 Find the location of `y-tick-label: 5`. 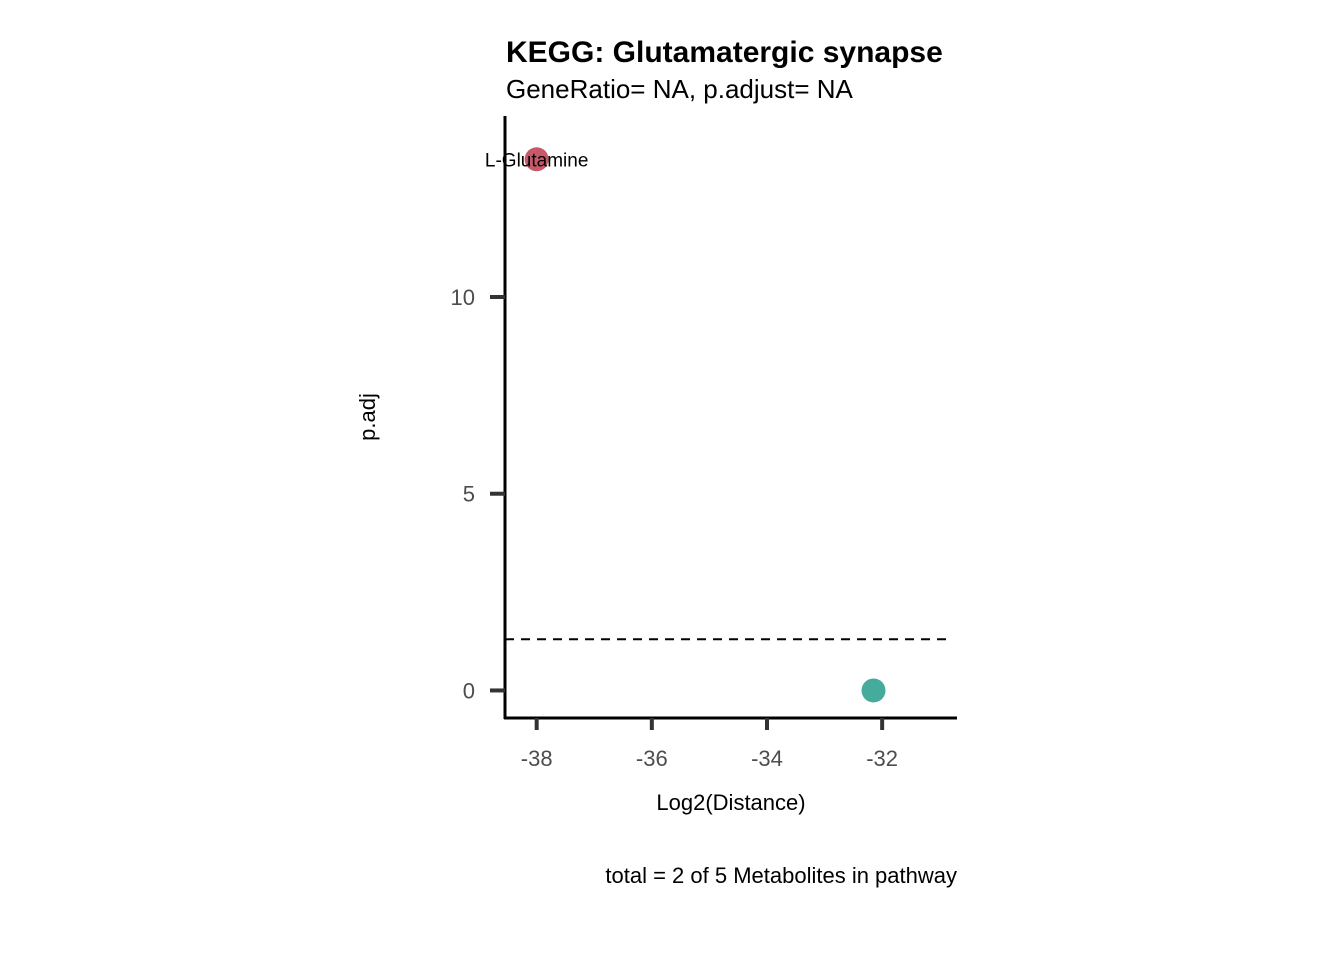

y-tick-label: 5 is located at coordinates (469, 494).